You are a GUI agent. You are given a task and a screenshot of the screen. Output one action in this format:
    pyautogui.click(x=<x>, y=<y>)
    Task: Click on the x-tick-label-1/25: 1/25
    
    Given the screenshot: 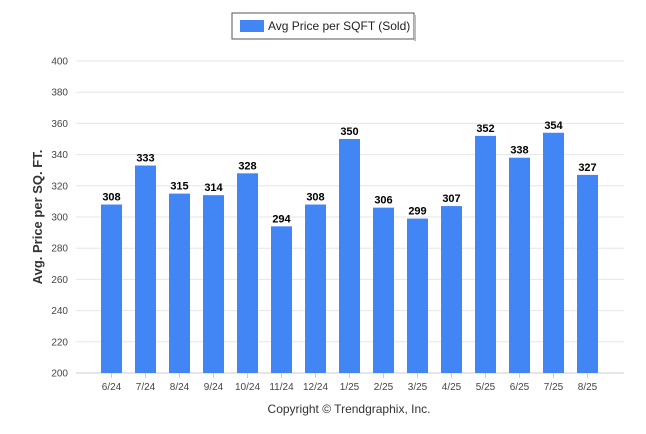 What is the action you would take?
    pyautogui.click(x=350, y=387)
    